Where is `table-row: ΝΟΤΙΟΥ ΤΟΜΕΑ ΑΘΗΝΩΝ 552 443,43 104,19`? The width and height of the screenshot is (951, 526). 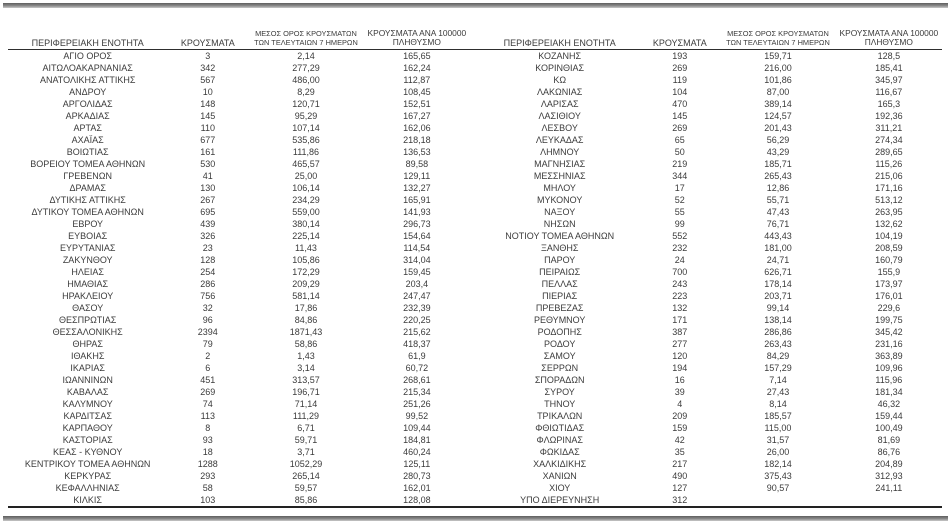
table-row: ΝΟΤΙΟΥ ΤΟΜΕΑ ΑΘΗΝΩΝ 552 443,43 104,19 is located at coordinates (711, 236).